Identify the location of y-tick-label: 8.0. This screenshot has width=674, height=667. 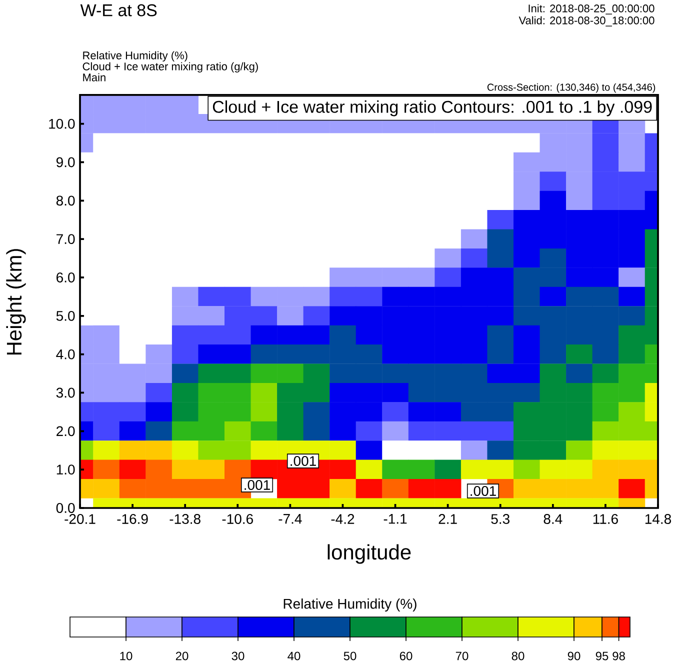
(65, 201).